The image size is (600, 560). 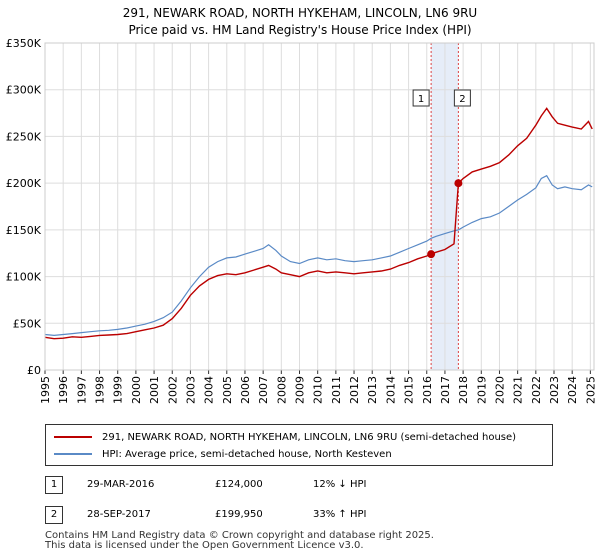 I want to click on x-tick-label: 2012, so click(x=354, y=390).